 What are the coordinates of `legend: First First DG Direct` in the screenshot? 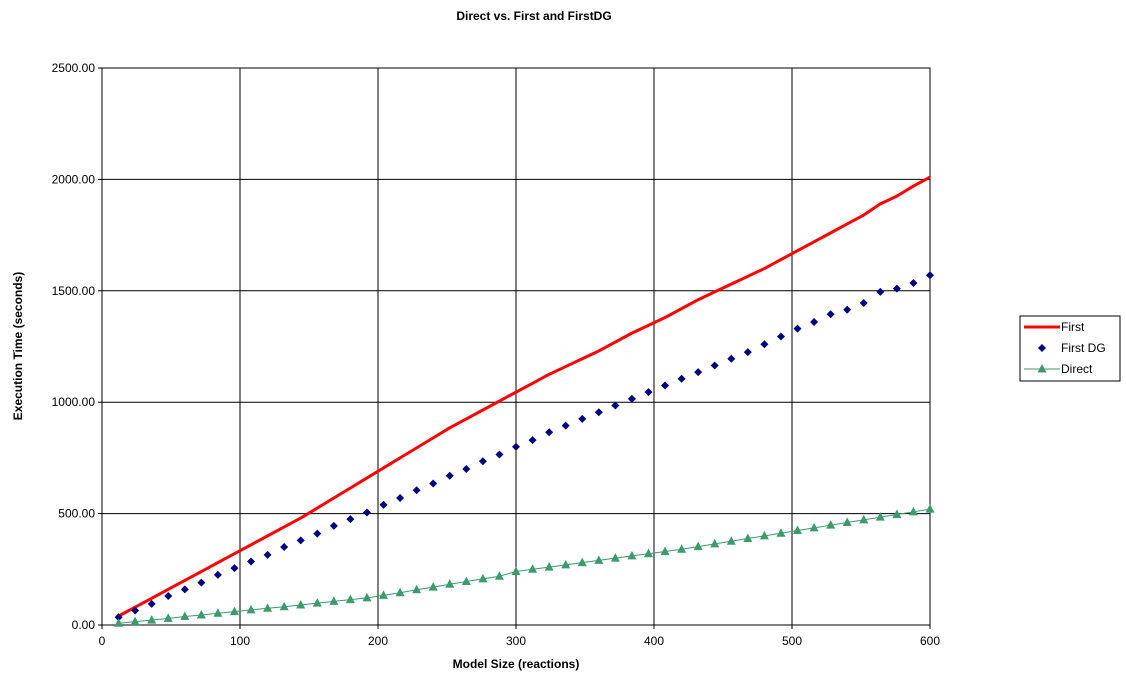 It's located at (1070, 348).